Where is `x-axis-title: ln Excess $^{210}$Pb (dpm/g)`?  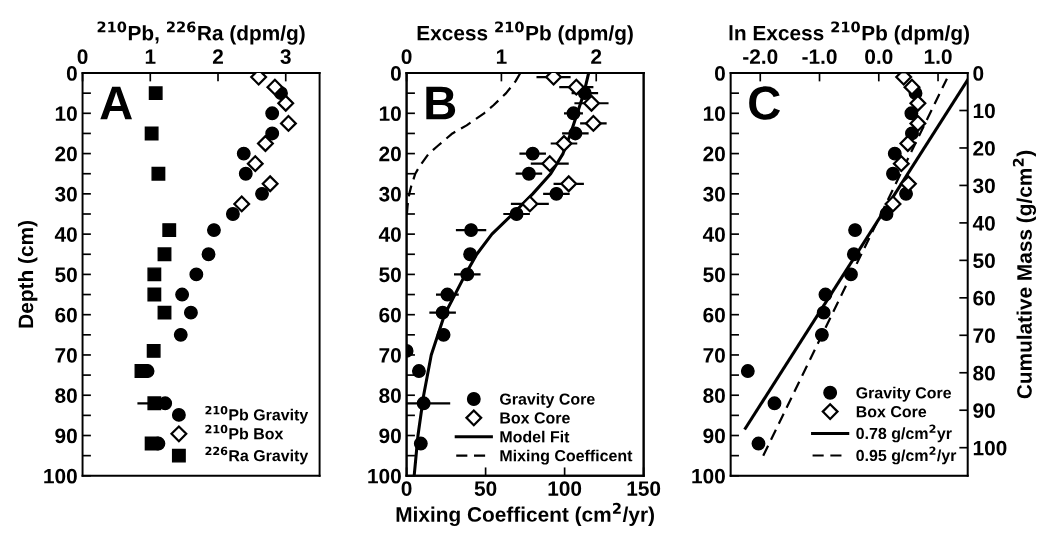
x-axis-title: ln Excess $^{210}$Pb (dpm/g) is located at coordinates (849, 33).